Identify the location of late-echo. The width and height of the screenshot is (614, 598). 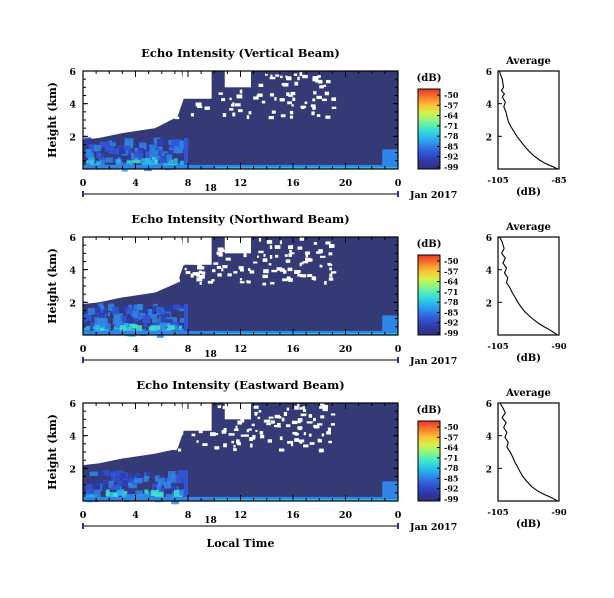
(390, 489).